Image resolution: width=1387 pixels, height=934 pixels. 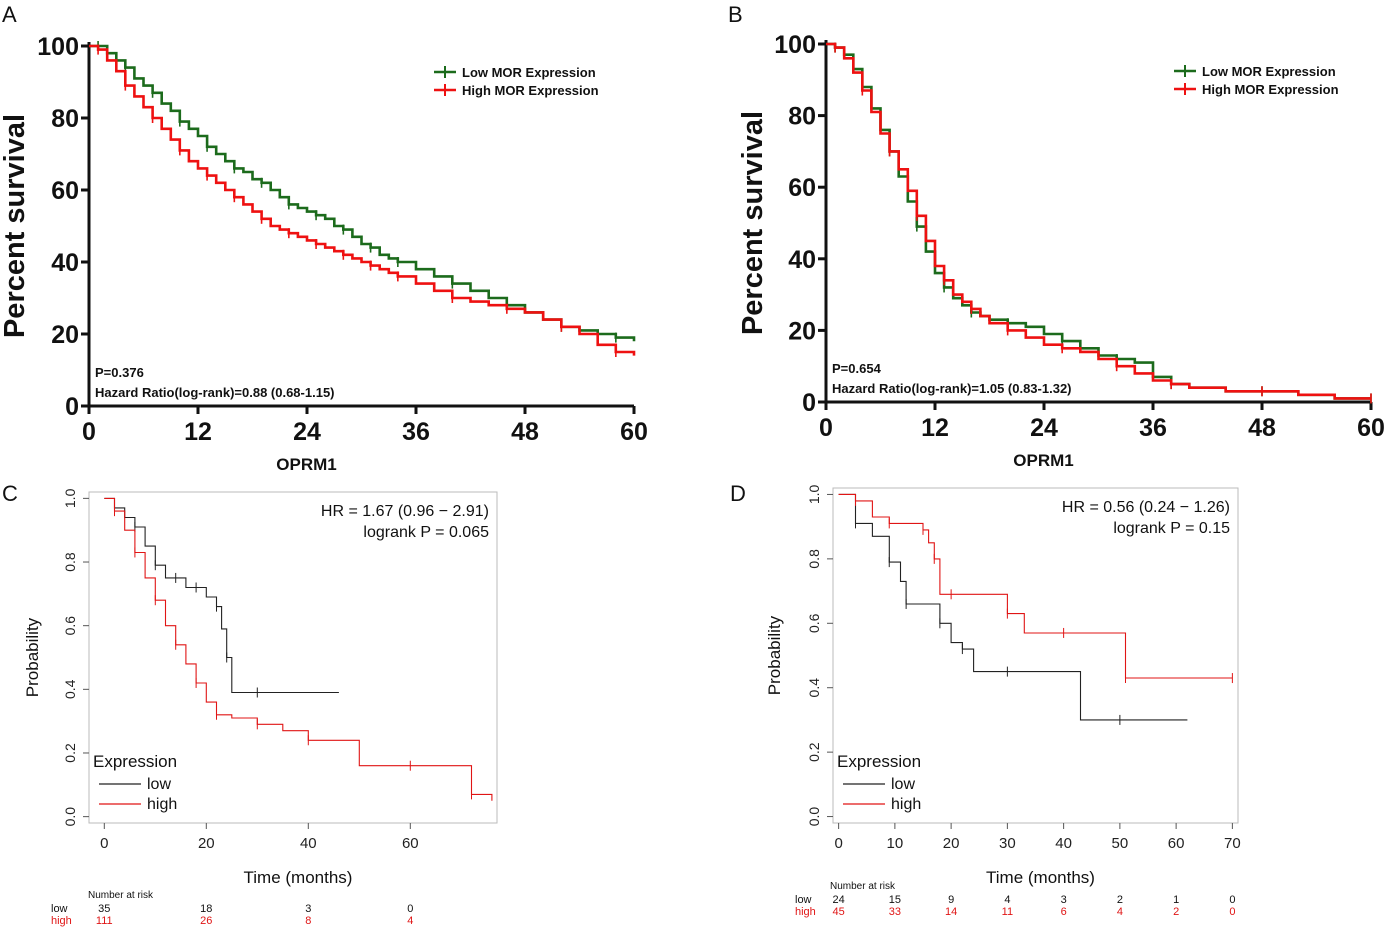 What do you see at coordinates (1176, 900) in the screenshot?
I see `risk-value: 1` at bounding box center [1176, 900].